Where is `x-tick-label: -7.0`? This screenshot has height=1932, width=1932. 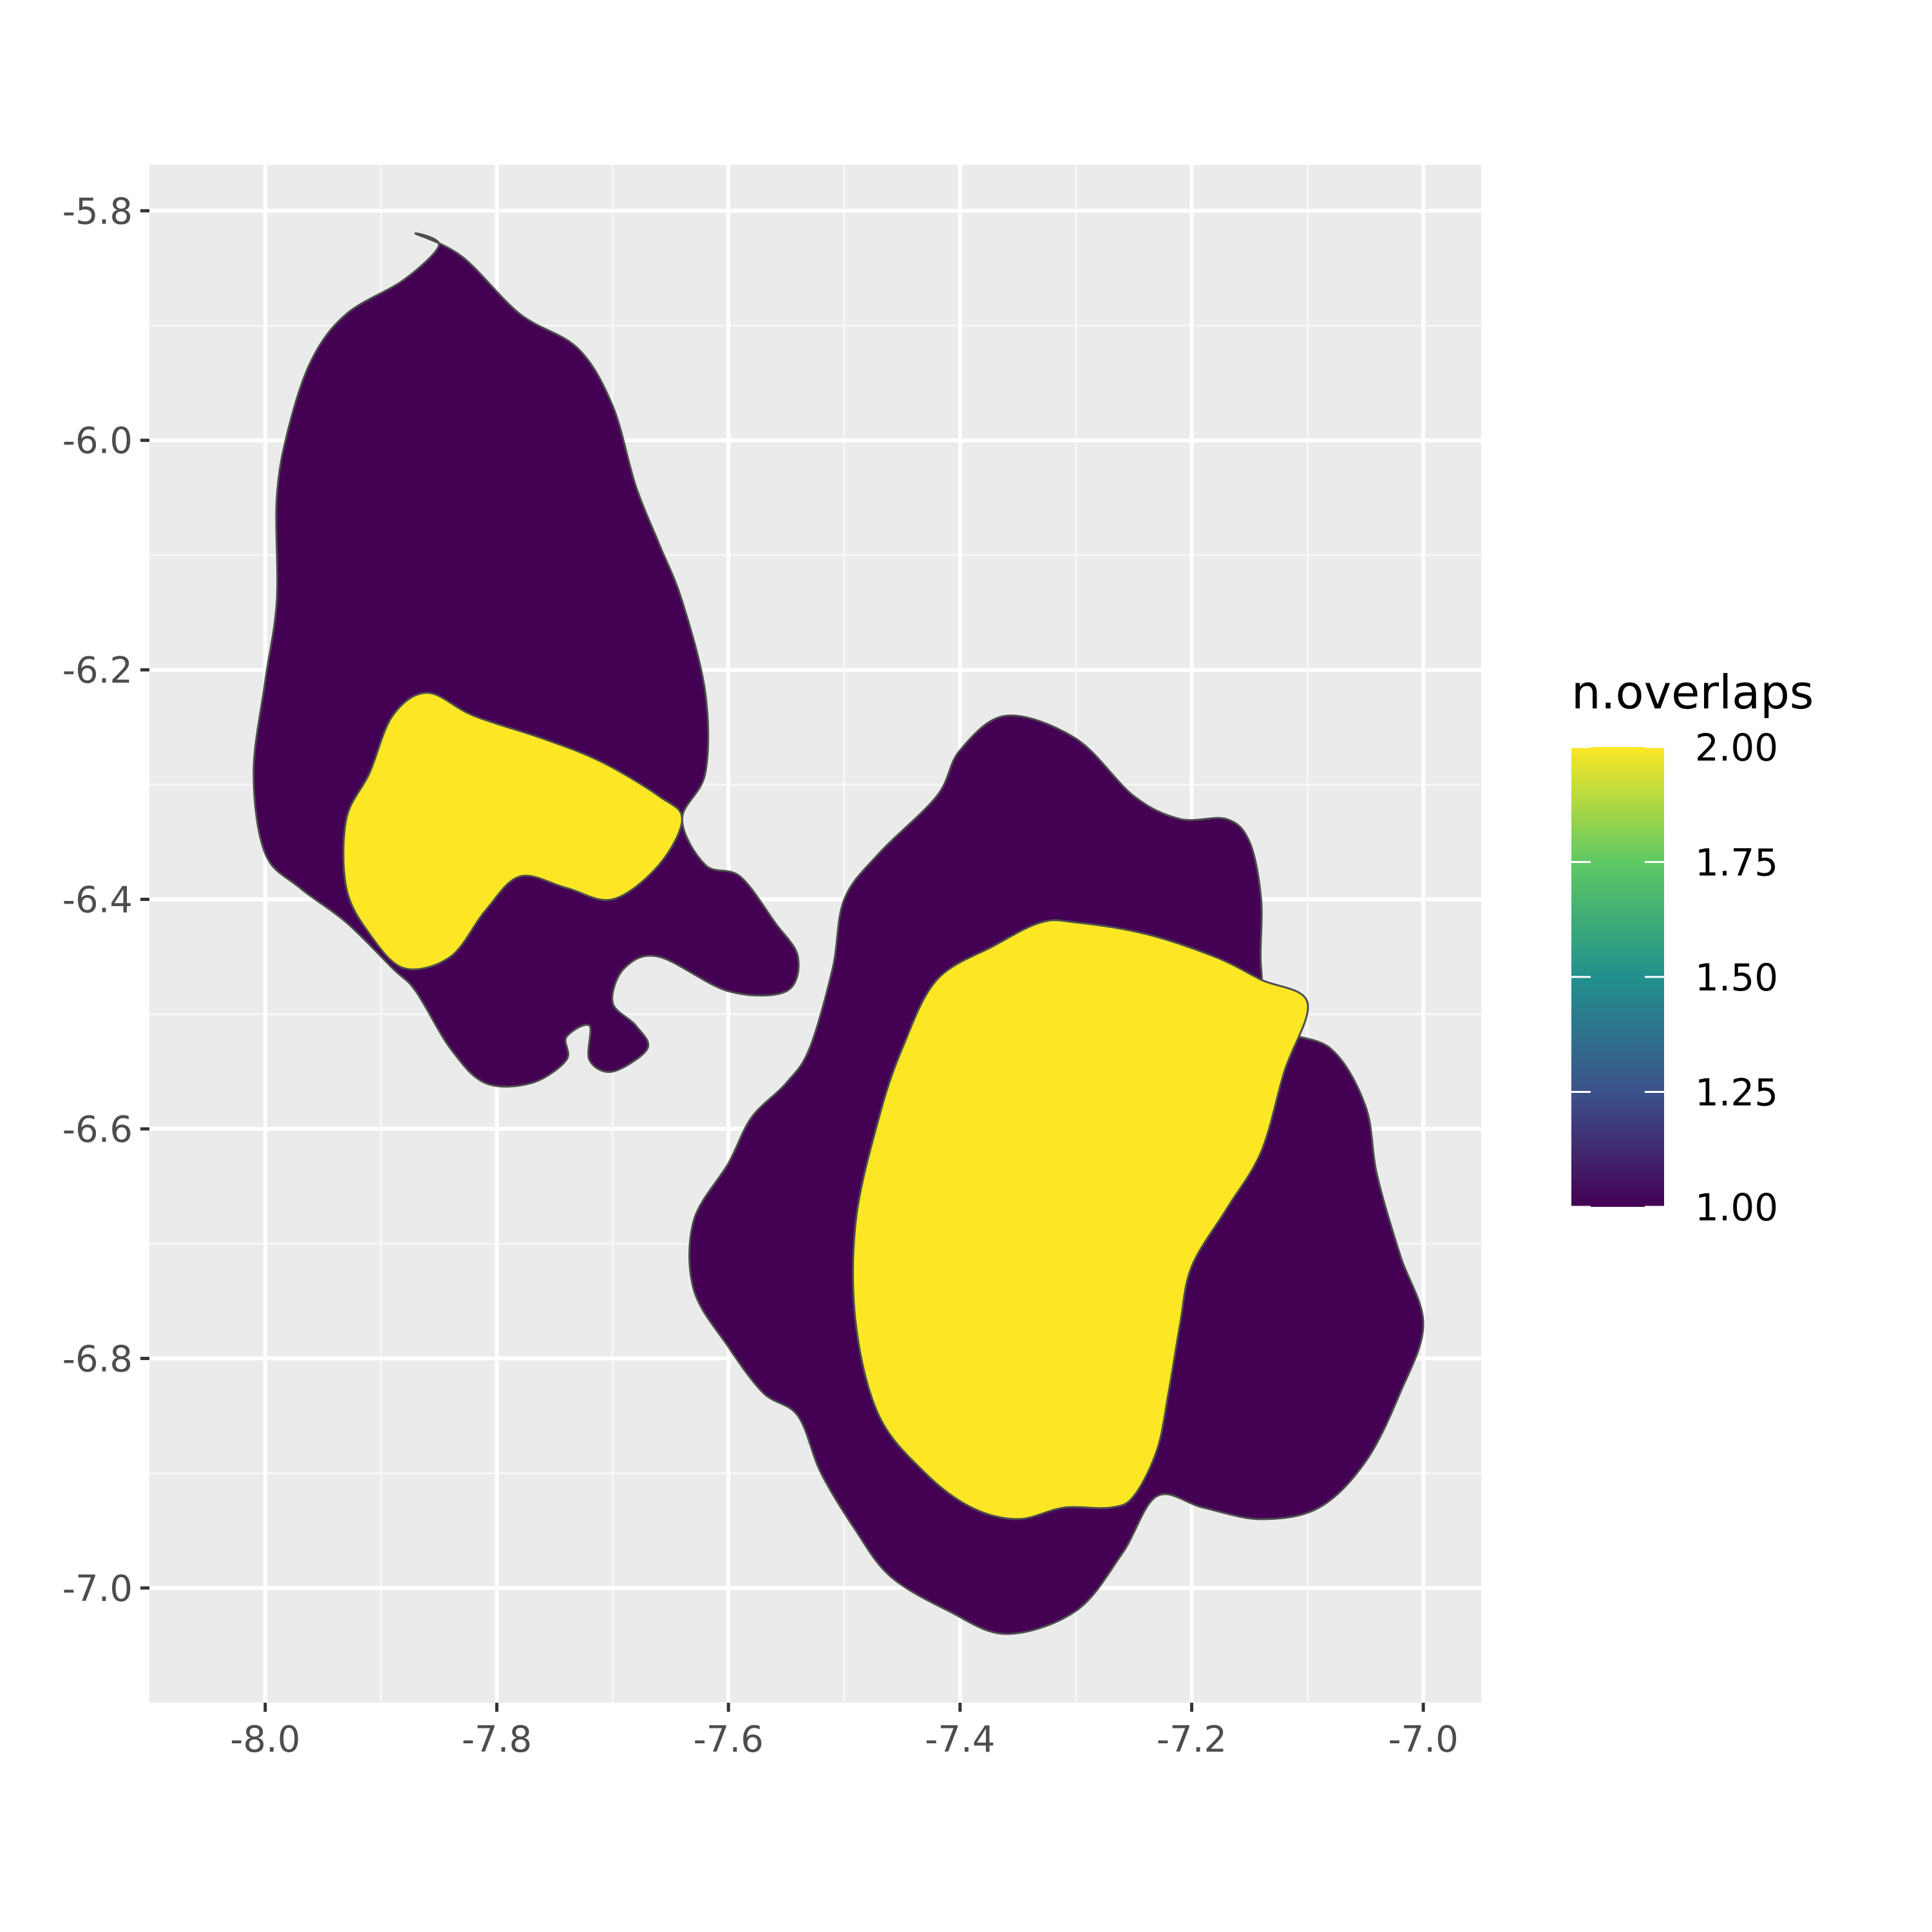
x-tick-label: -7.0 is located at coordinates (1423, 1740).